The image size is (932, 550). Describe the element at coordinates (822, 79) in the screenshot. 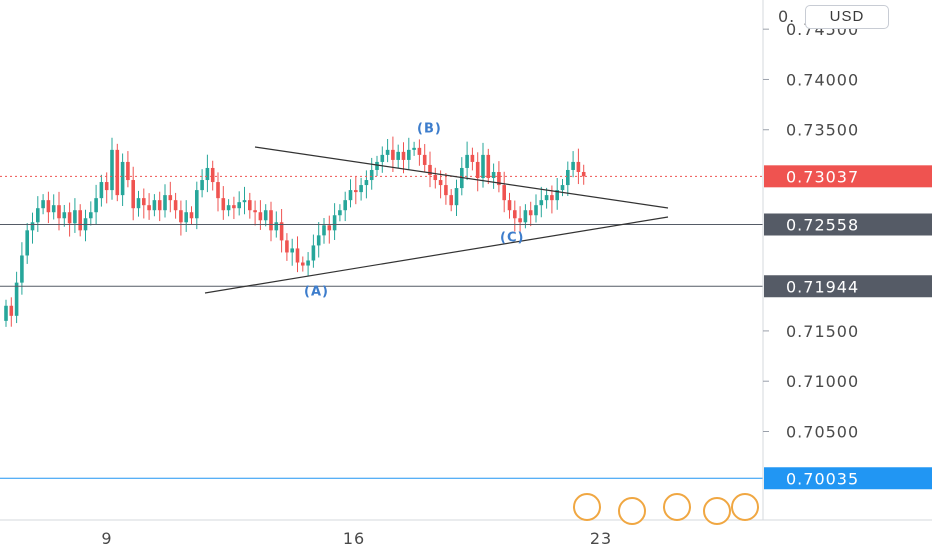

I see `price-tick-label: 0.74000` at that location.